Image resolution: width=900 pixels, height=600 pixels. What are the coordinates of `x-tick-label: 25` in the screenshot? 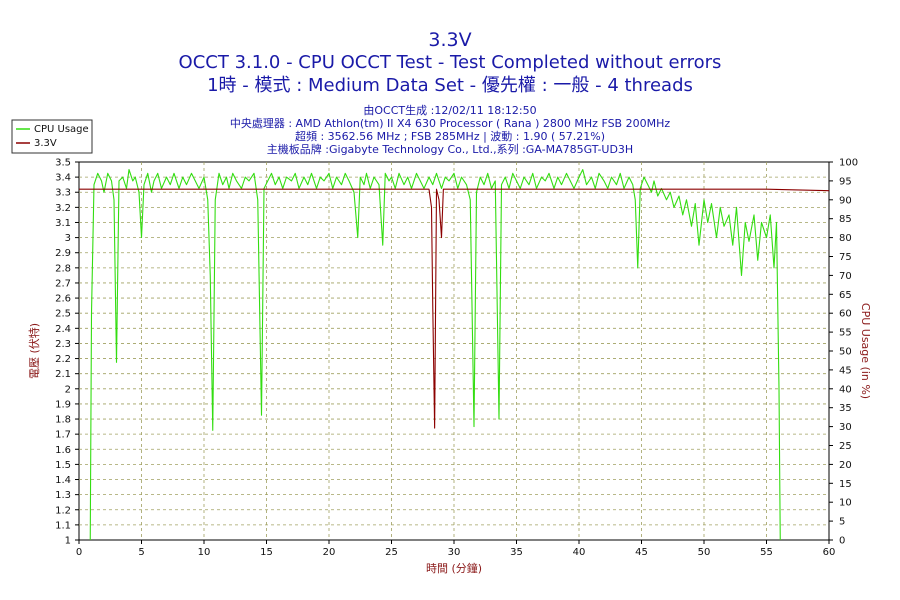 It's located at (391, 552).